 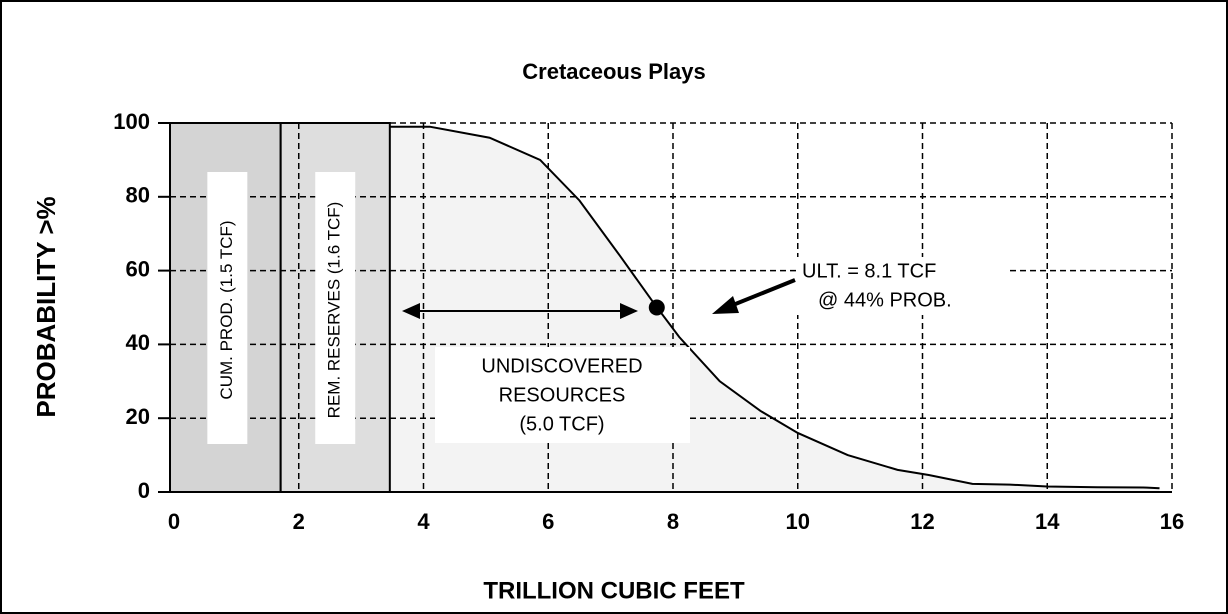 What do you see at coordinates (614, 590) in the screenshot?
I see `x-axis-label: TRILLION CUBIC FEET` at bounding box center [614, 590].